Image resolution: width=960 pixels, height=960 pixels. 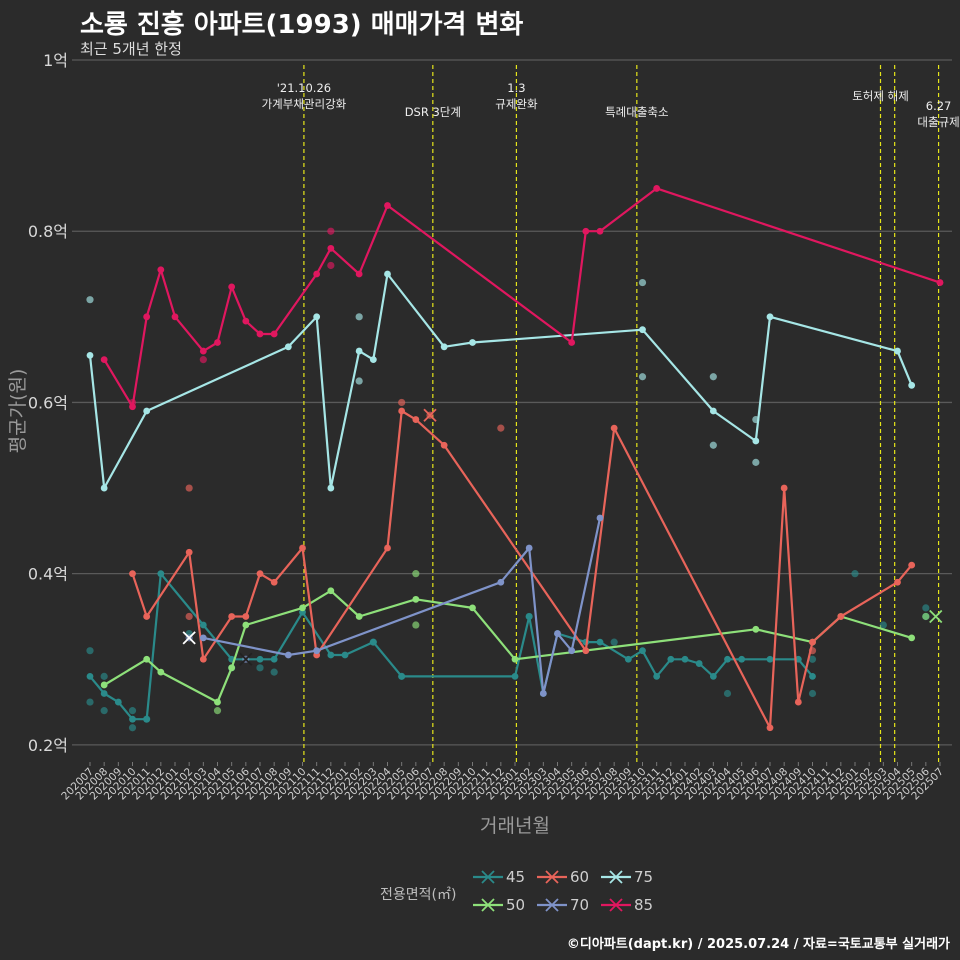 I want to click on policy-label: '21.10.26, so click(x=304, y=88).